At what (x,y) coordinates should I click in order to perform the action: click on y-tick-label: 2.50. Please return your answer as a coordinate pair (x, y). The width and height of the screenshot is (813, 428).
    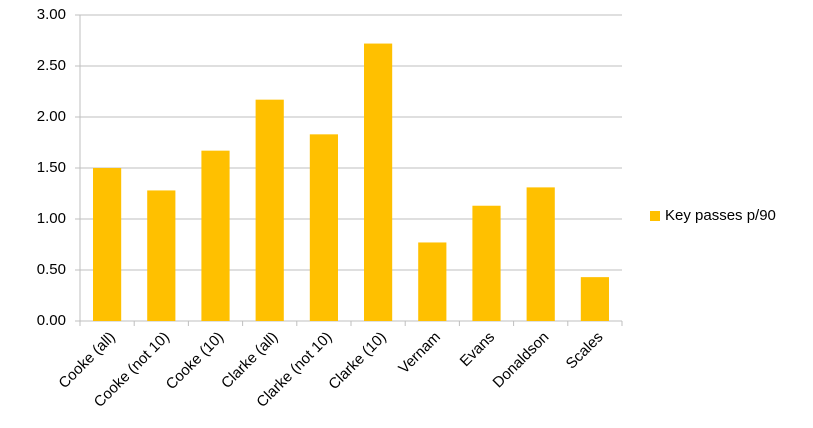
    Looking at the image, I should click on (51, 65).